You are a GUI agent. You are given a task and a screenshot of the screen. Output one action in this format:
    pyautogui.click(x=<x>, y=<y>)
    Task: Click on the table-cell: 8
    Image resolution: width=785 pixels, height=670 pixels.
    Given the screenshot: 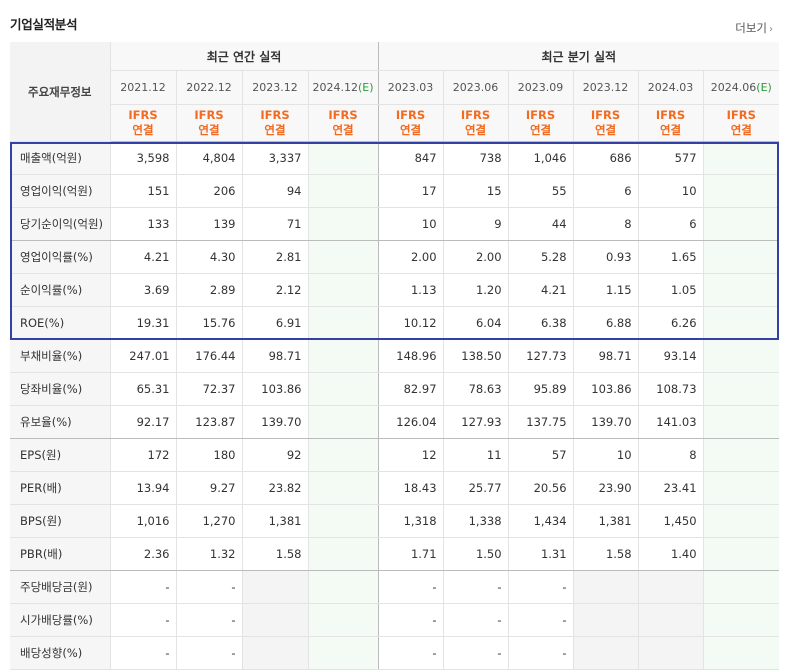 What is the action you would take?
    pyautogui.click(x=670, y=455)
    